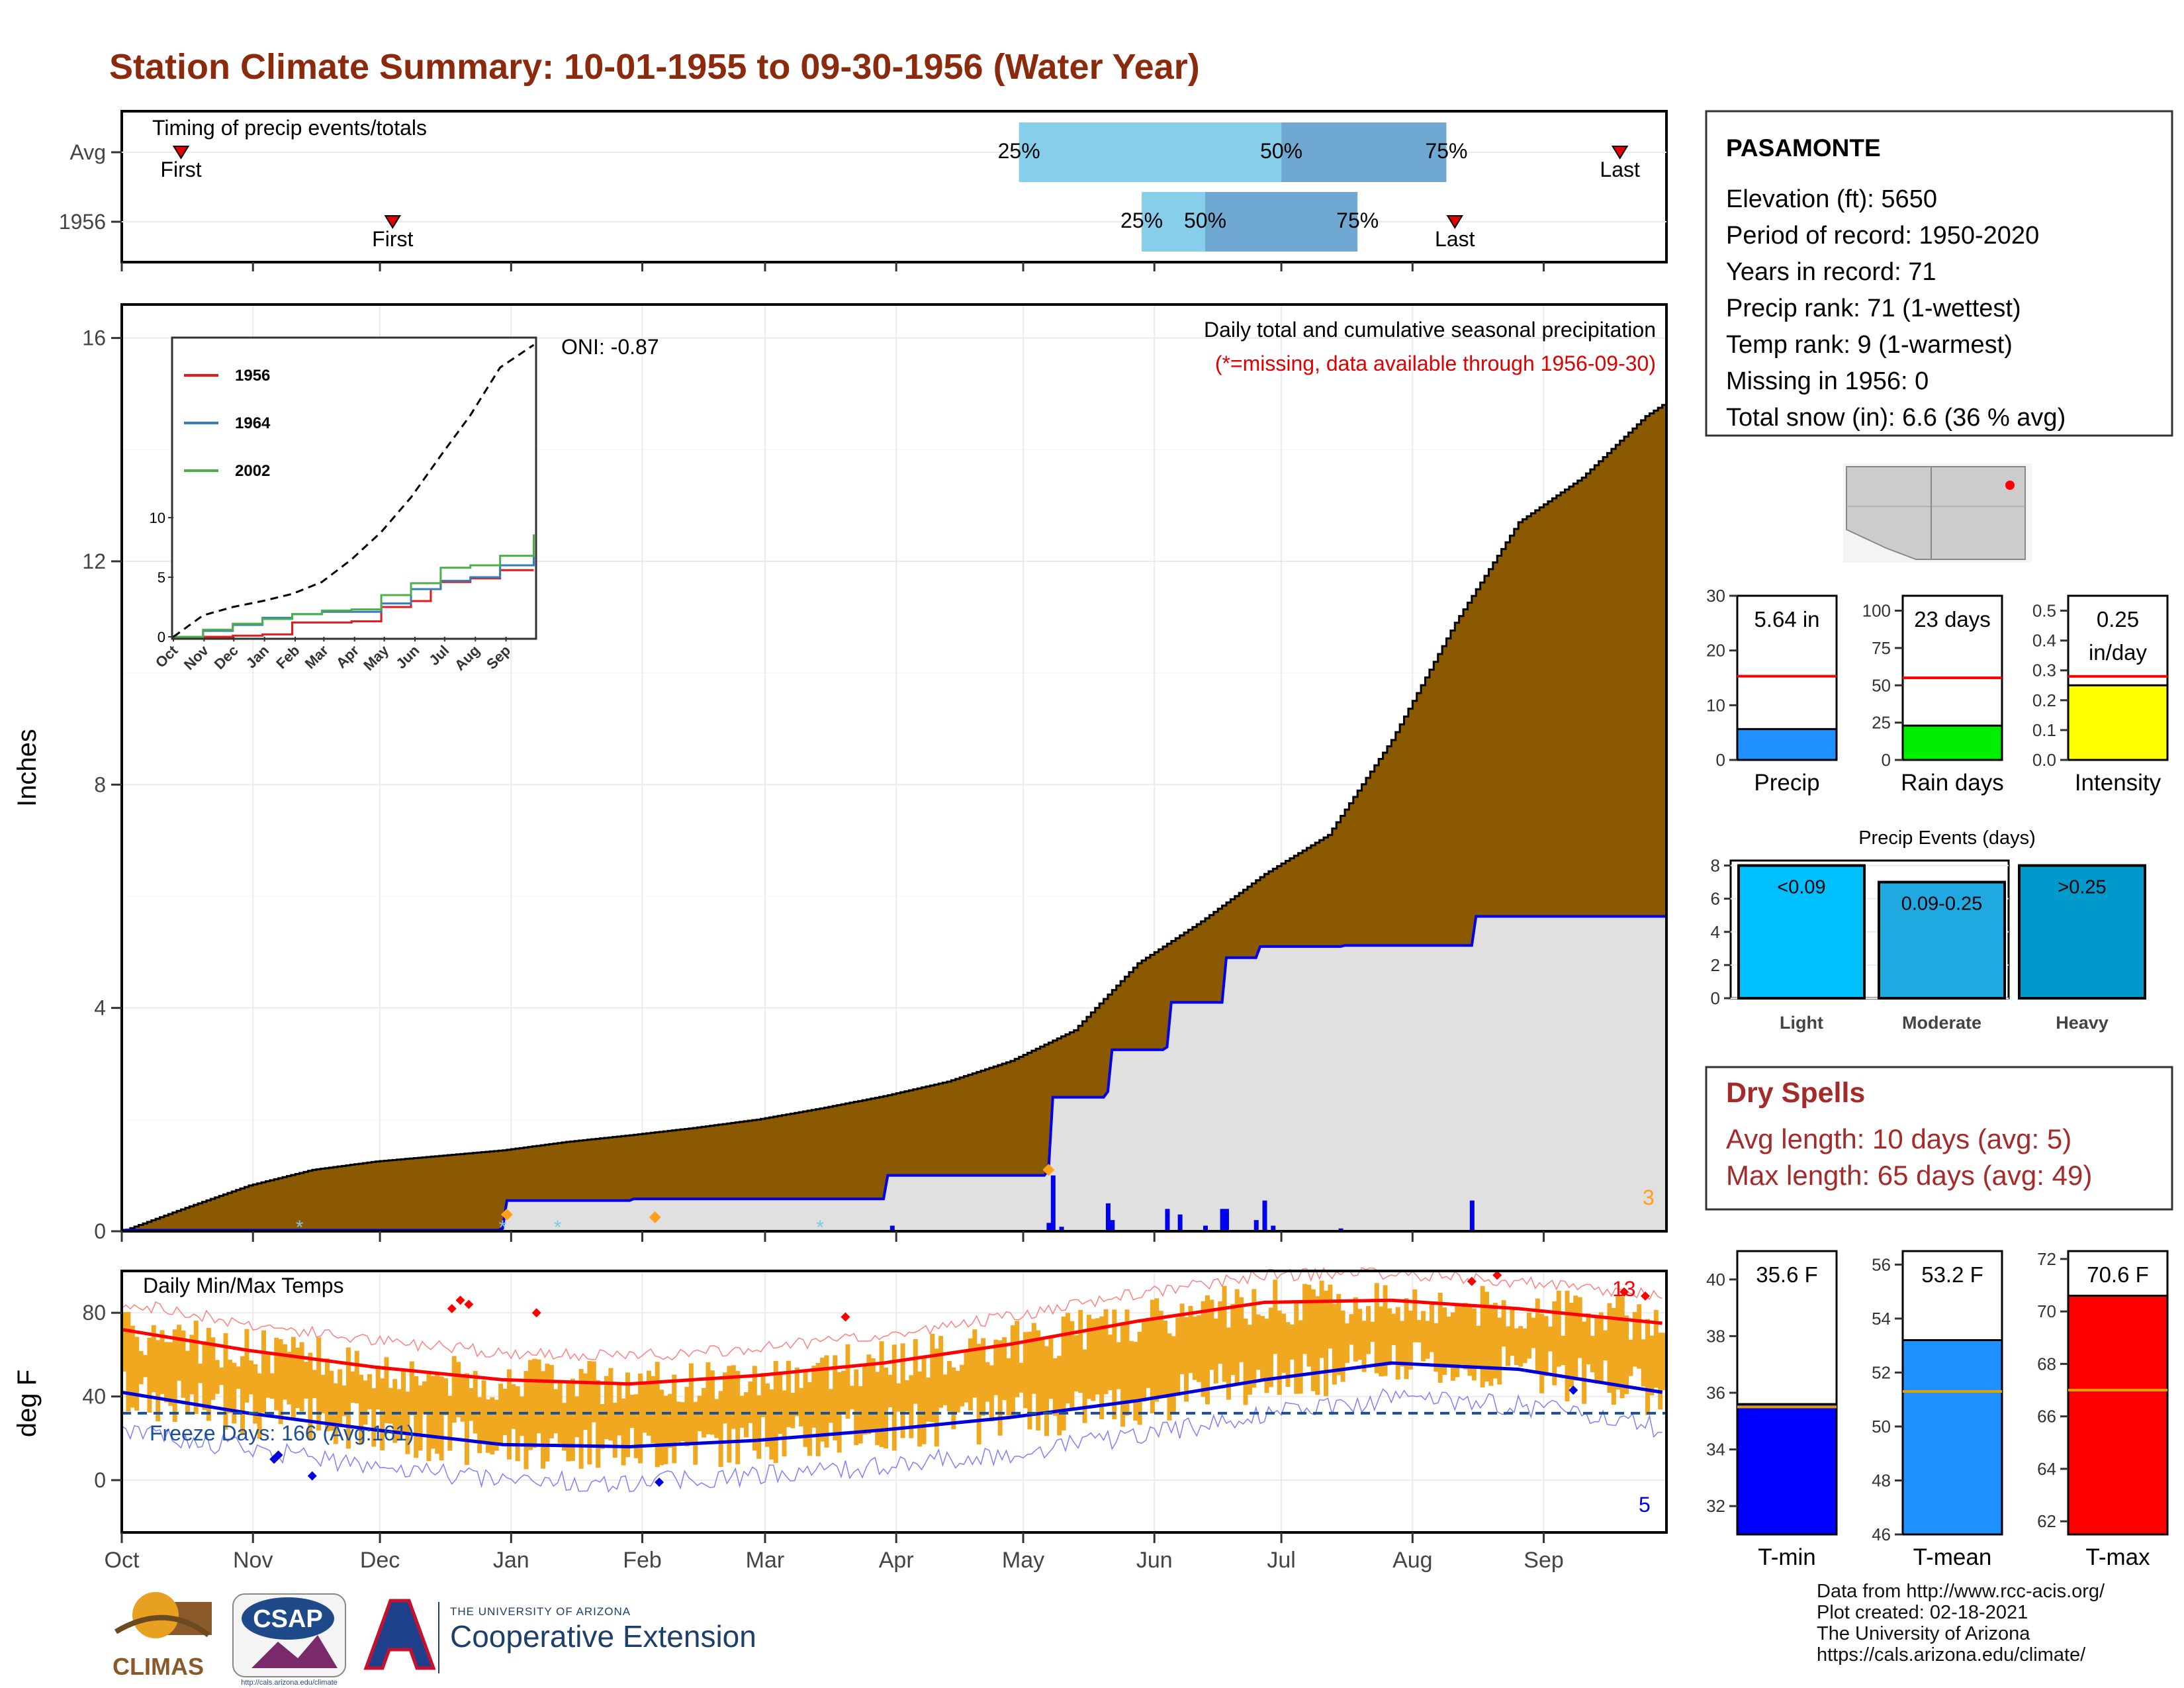 The width and height of the screenshot is (2184, 1688). Describe the element at coordinates (253, 423) in the screenshot. I see `inset-legend-label: 1964` at that location.